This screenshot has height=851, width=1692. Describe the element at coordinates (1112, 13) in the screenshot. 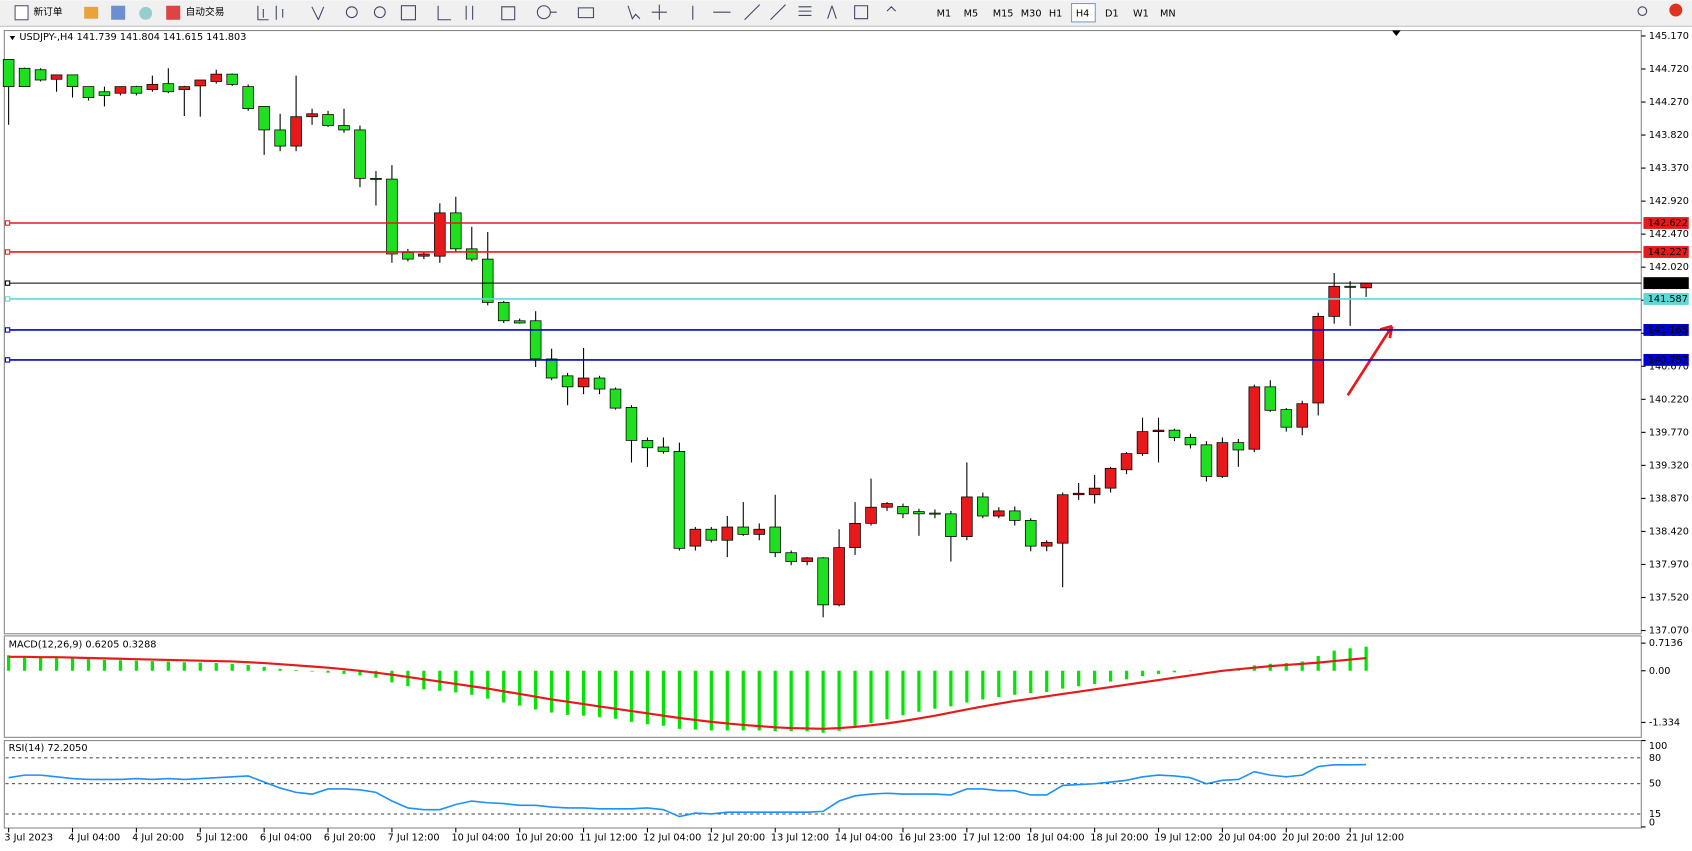

I see `timeframe-button: D1` at that location.